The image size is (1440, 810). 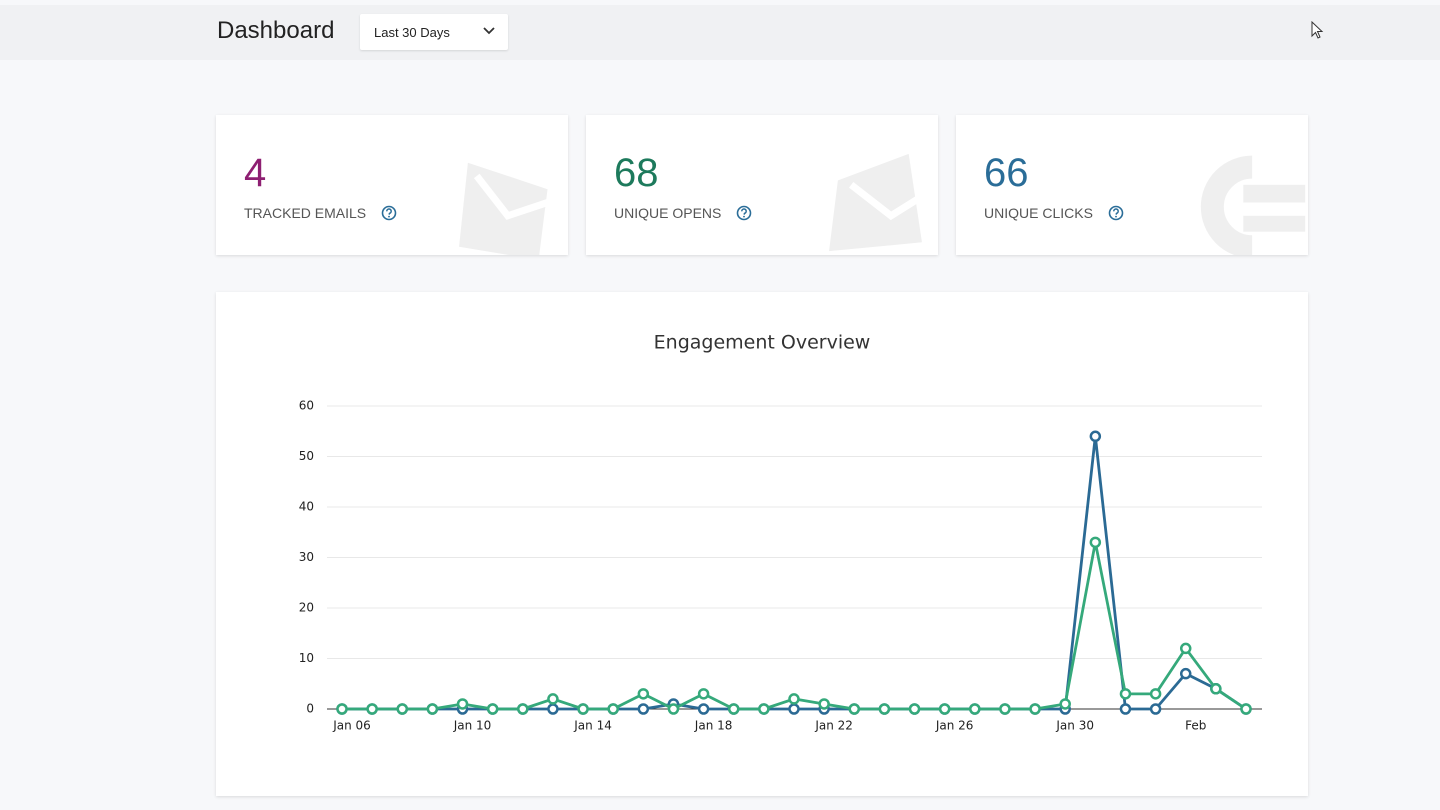 I want to click on chart-title: Engagement Overview, so click(x=762, y=343).